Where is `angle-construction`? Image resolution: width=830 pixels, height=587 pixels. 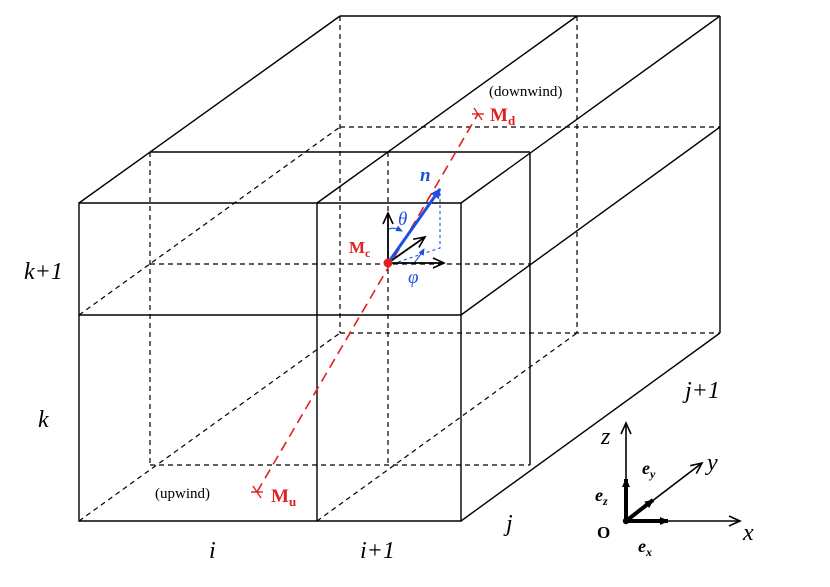 angle-construction is located at coordinates (414, 228).